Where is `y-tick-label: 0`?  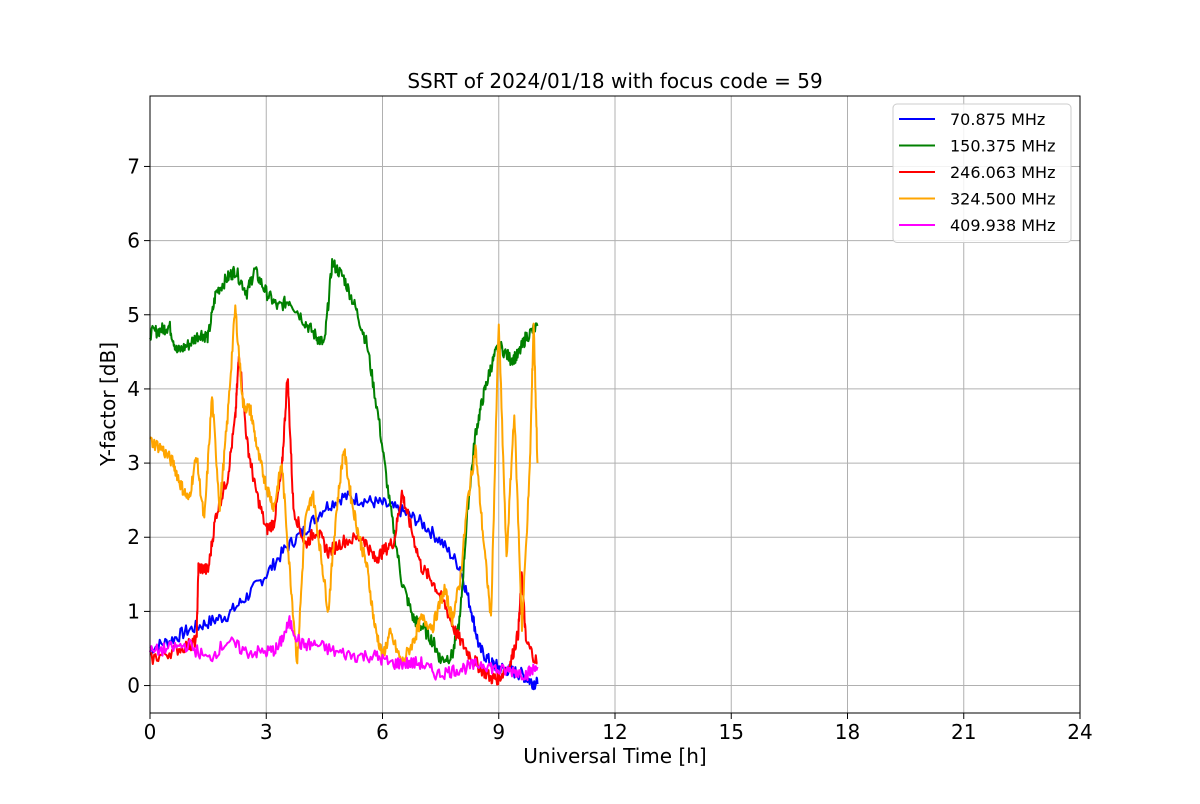
y-tick-label: 0 is located at coordinates (133, 686).